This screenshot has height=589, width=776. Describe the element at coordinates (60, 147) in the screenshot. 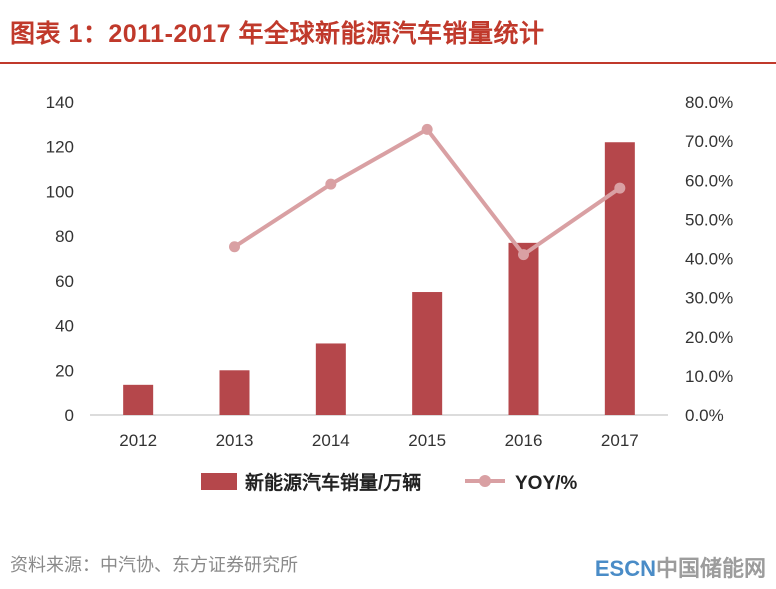

I see `left-tick-label: 120` at that location.